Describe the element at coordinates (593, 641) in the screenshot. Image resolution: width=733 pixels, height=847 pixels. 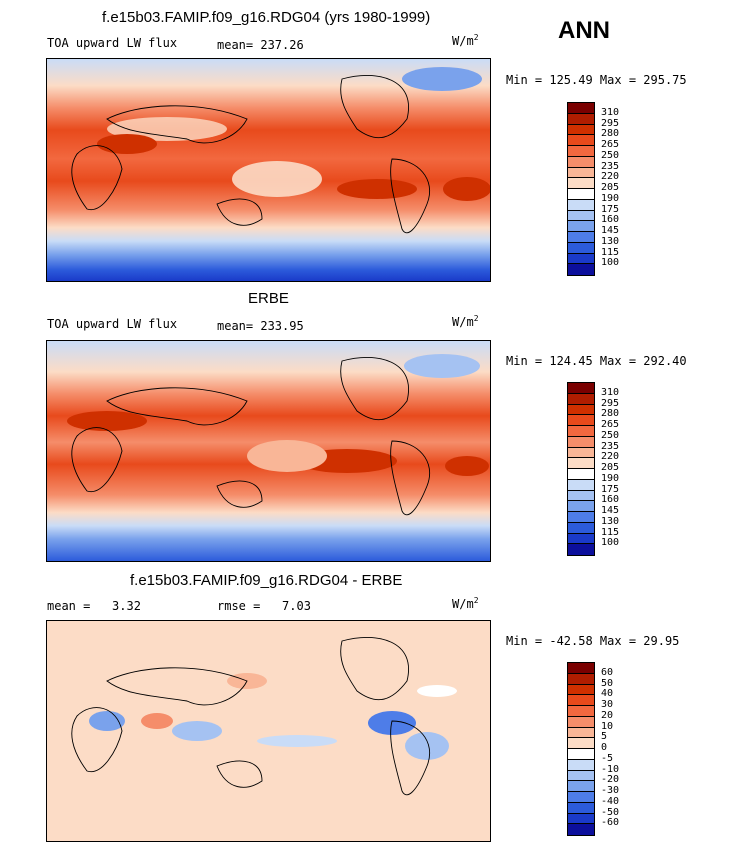
I see `minmax-label: Min = -42.58 Max = 29.95` at that location.